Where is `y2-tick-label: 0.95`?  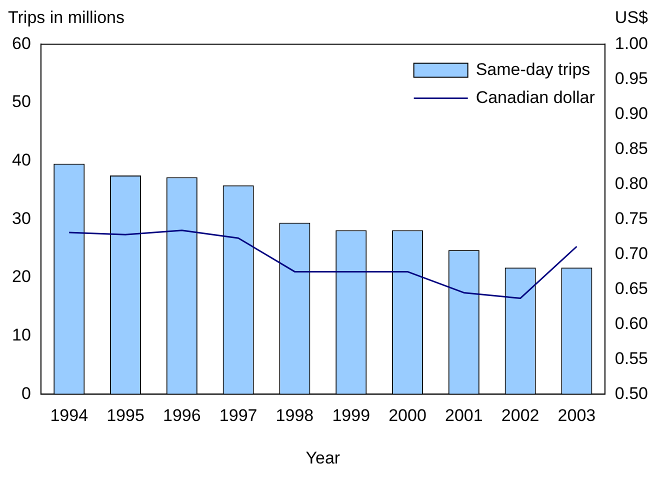
y2-tick-label: 0.95 is located at coordinates (631, 78).